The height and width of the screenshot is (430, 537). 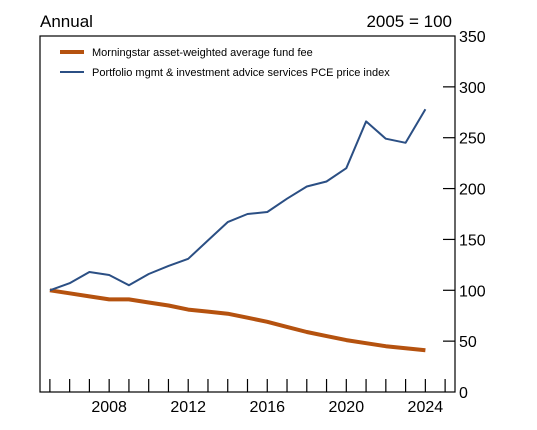 I want to click on x-tick-label: 2012, so click(x=188, y=407).